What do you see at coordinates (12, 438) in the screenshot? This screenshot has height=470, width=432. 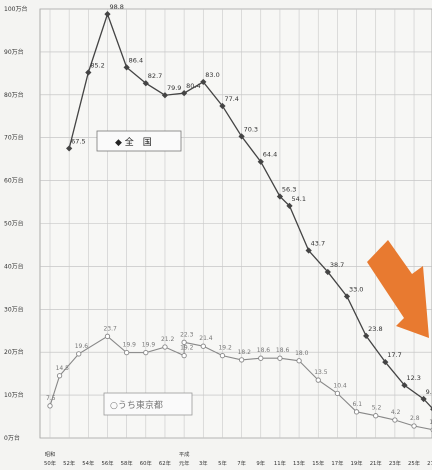 I see `y-tick-label: 0万台` at bounding box center [12, 438].